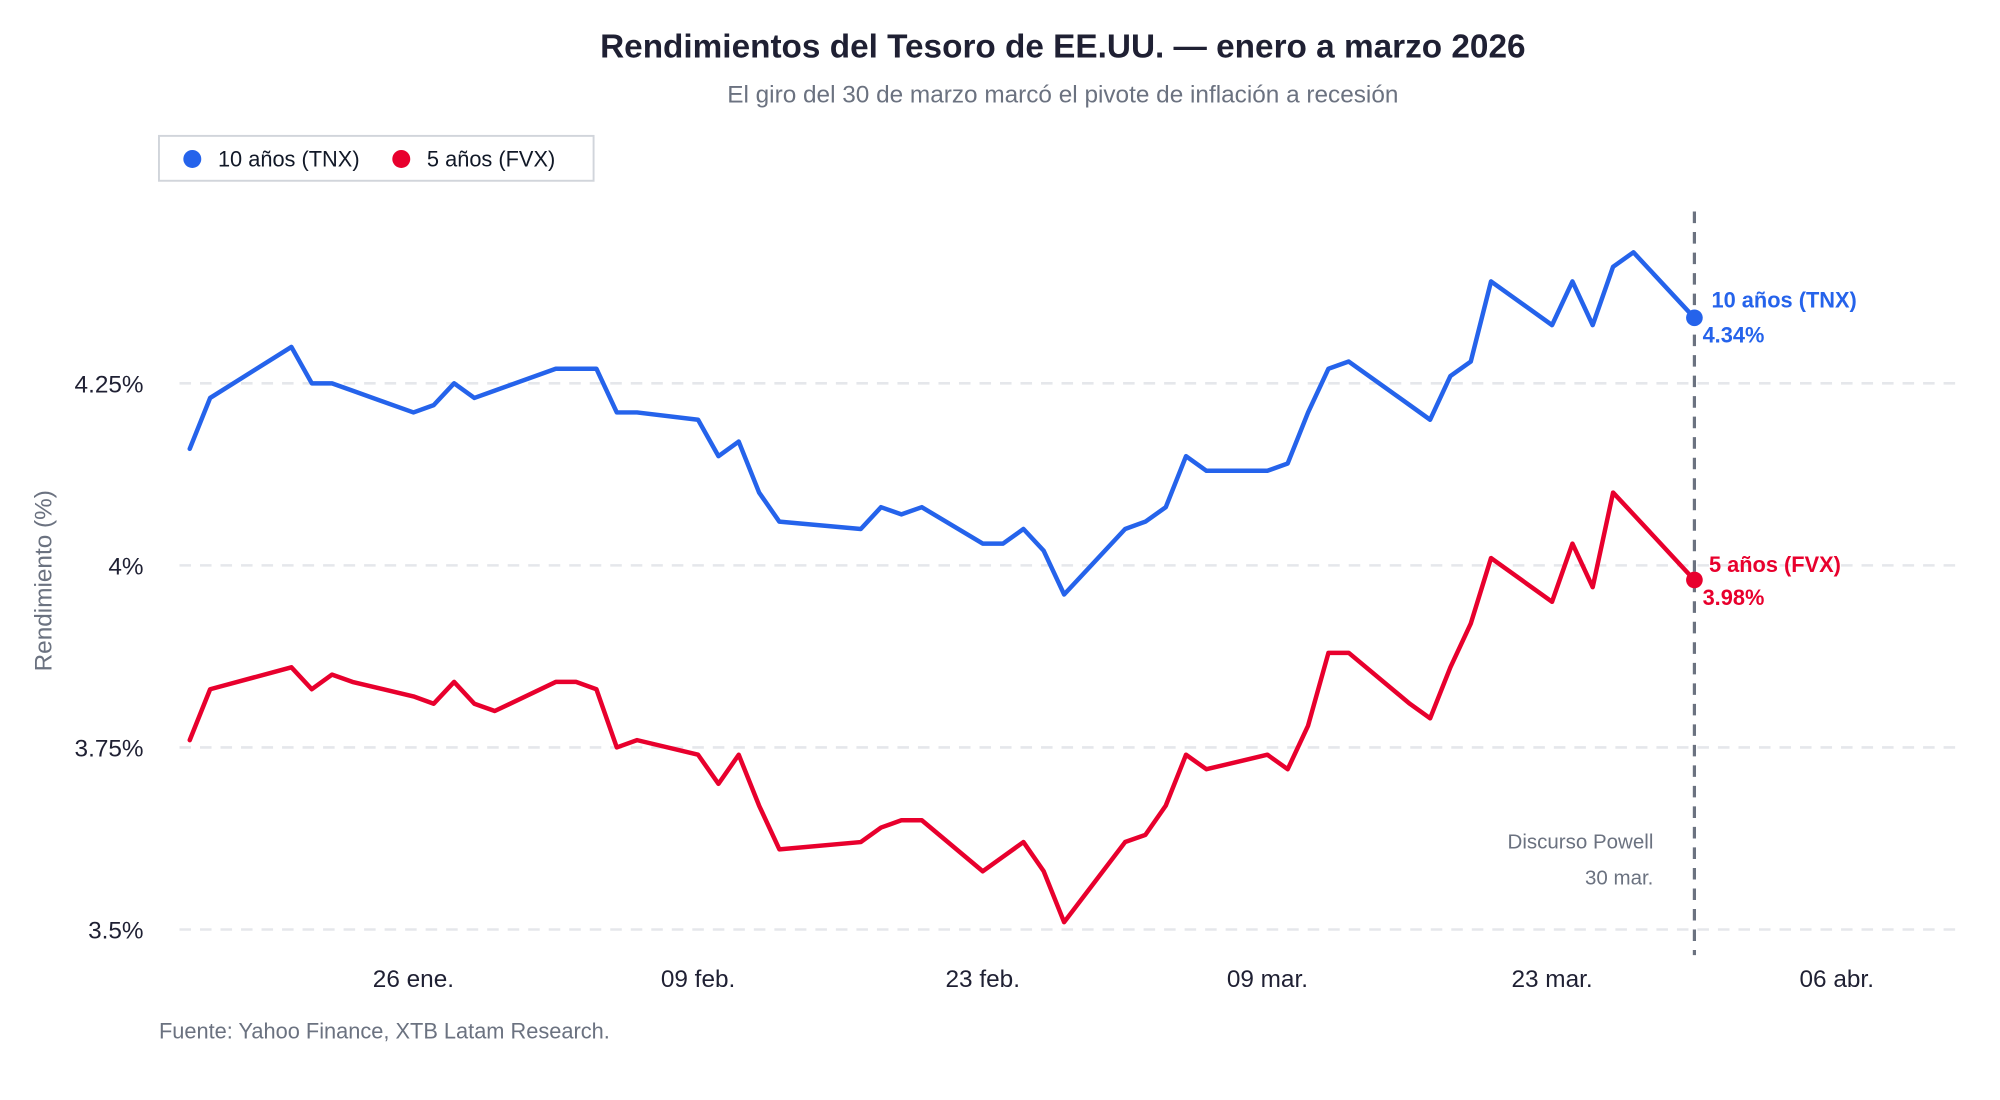  Describe the element at coordinates (491, 159) in the screenshot. I see `legend-label-fvx: 5 años (FVX)` at that location.